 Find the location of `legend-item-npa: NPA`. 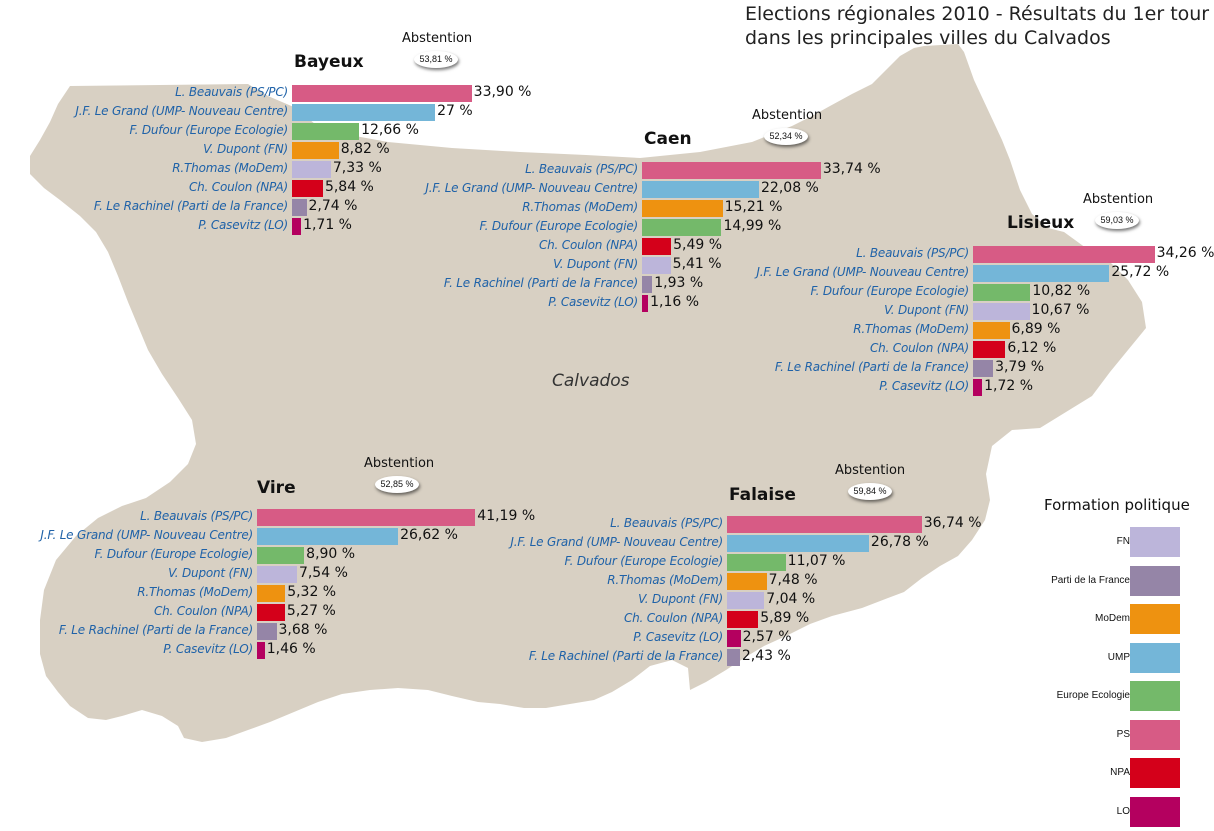

legend-item-npa: NPA is located at coordinates (1105, 773).